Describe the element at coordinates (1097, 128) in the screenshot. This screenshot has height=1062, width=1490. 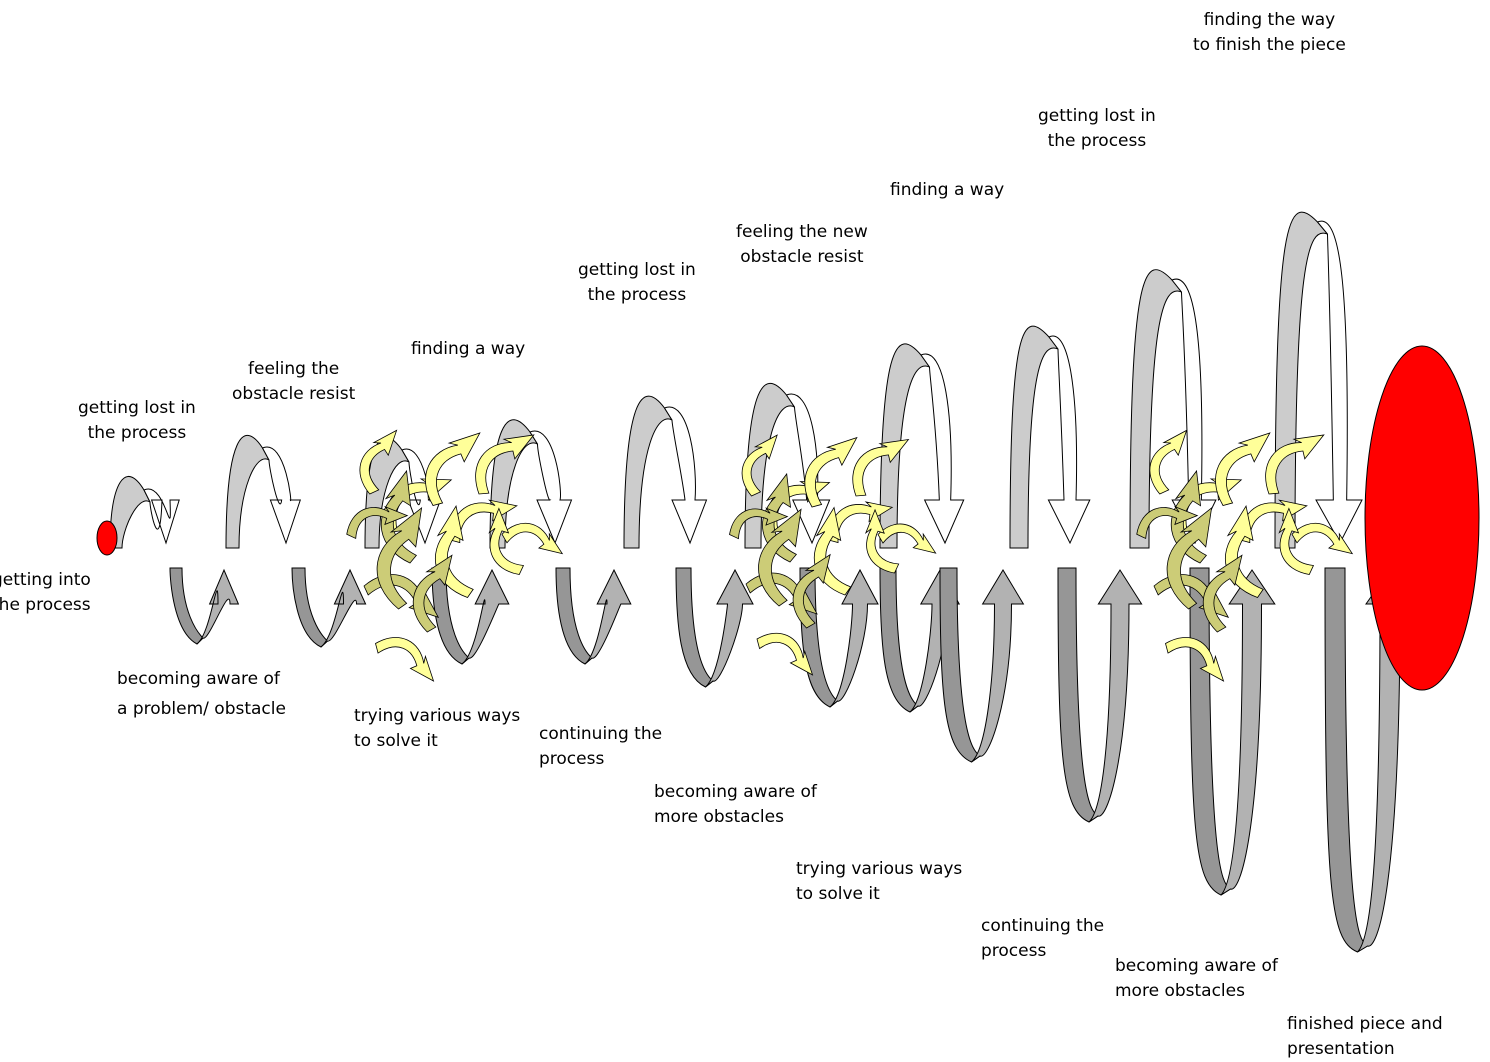
I see `label-getting-lost-3: getting lost in the process` at that location.